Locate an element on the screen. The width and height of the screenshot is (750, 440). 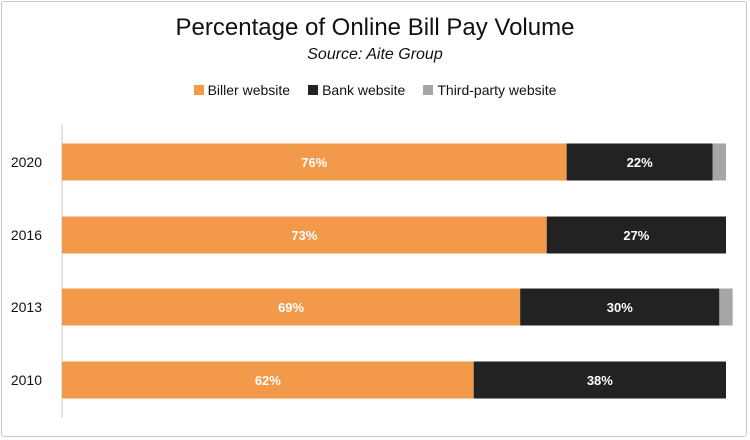
y-tick-label: 2020 is located at coordinates (26, 162).